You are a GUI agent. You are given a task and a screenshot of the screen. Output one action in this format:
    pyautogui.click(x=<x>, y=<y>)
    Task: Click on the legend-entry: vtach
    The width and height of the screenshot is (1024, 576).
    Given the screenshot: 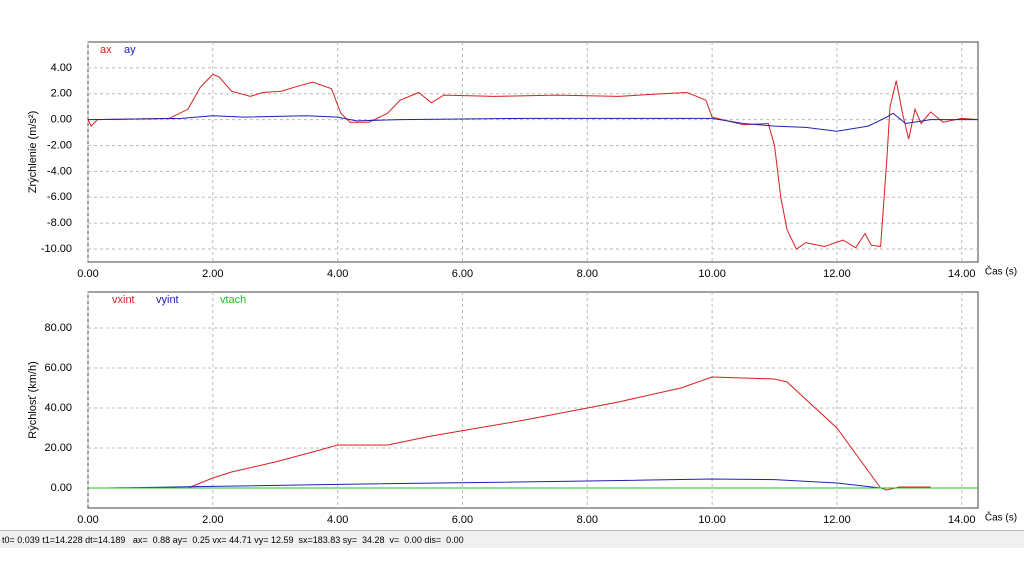 What is the action you would take?
    pyautogui.click(x=233, y=300)
    